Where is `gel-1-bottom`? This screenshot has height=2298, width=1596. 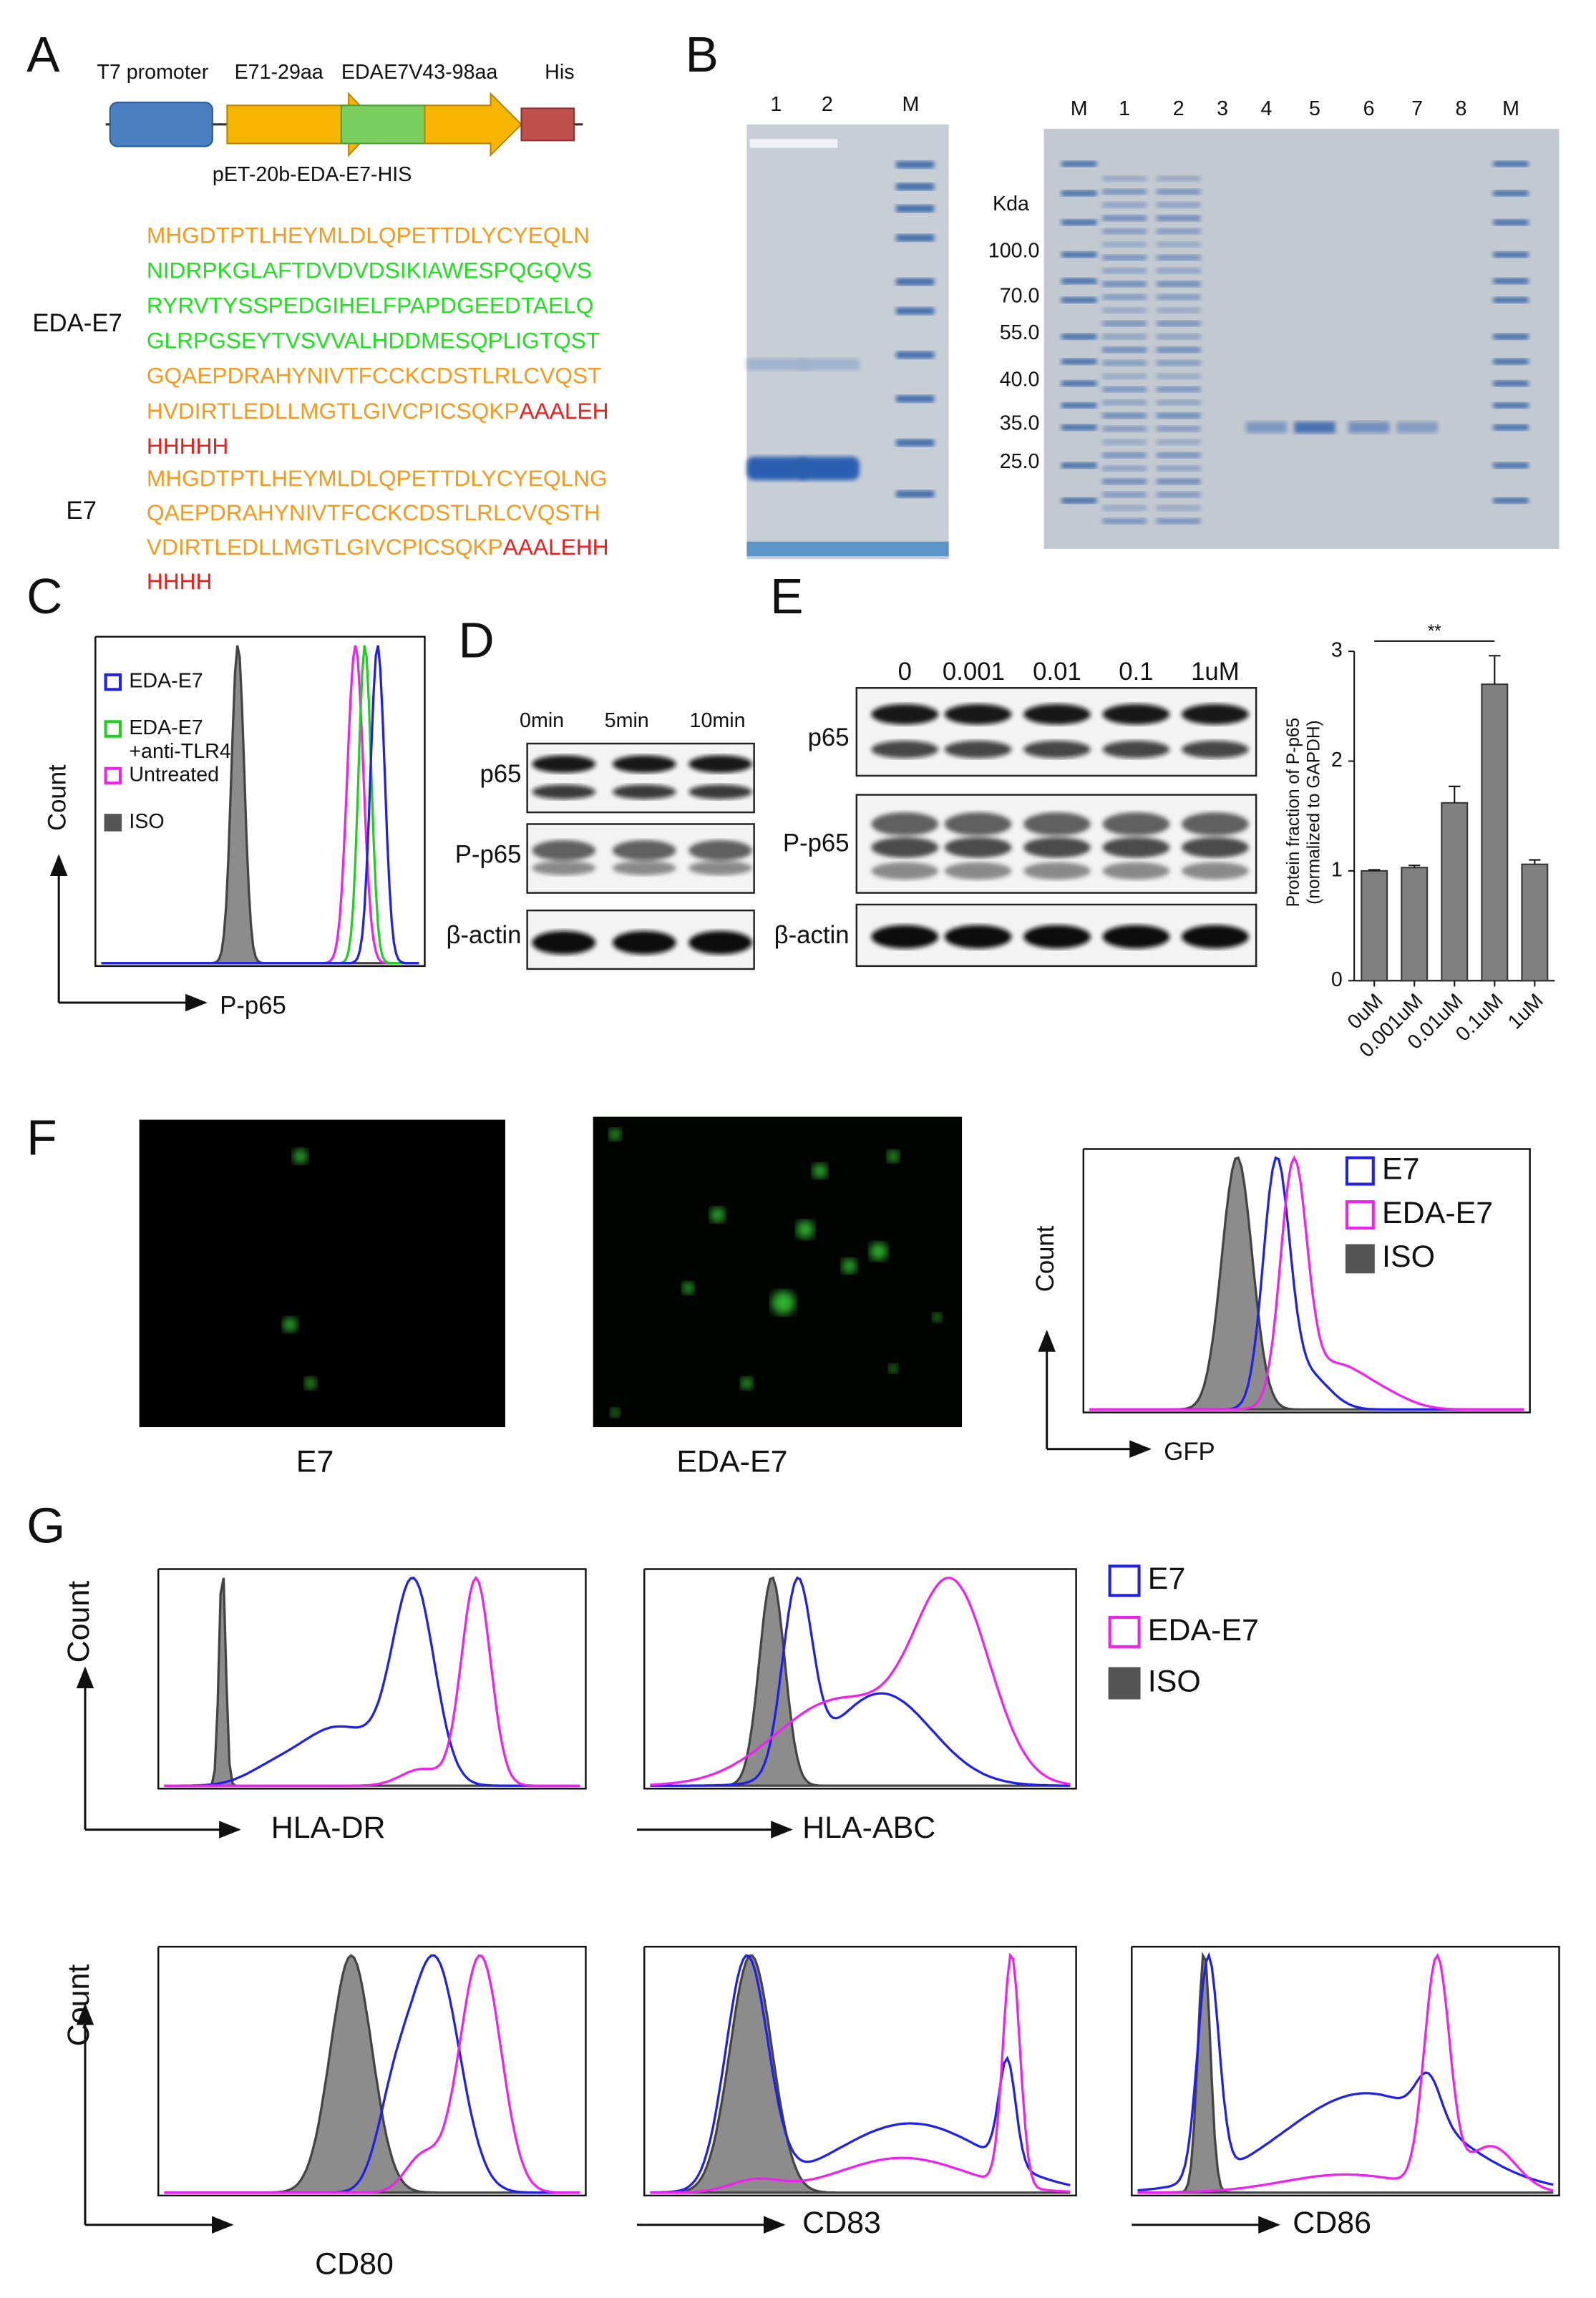
gel-1-bottom is located at coordinates (848, 549).